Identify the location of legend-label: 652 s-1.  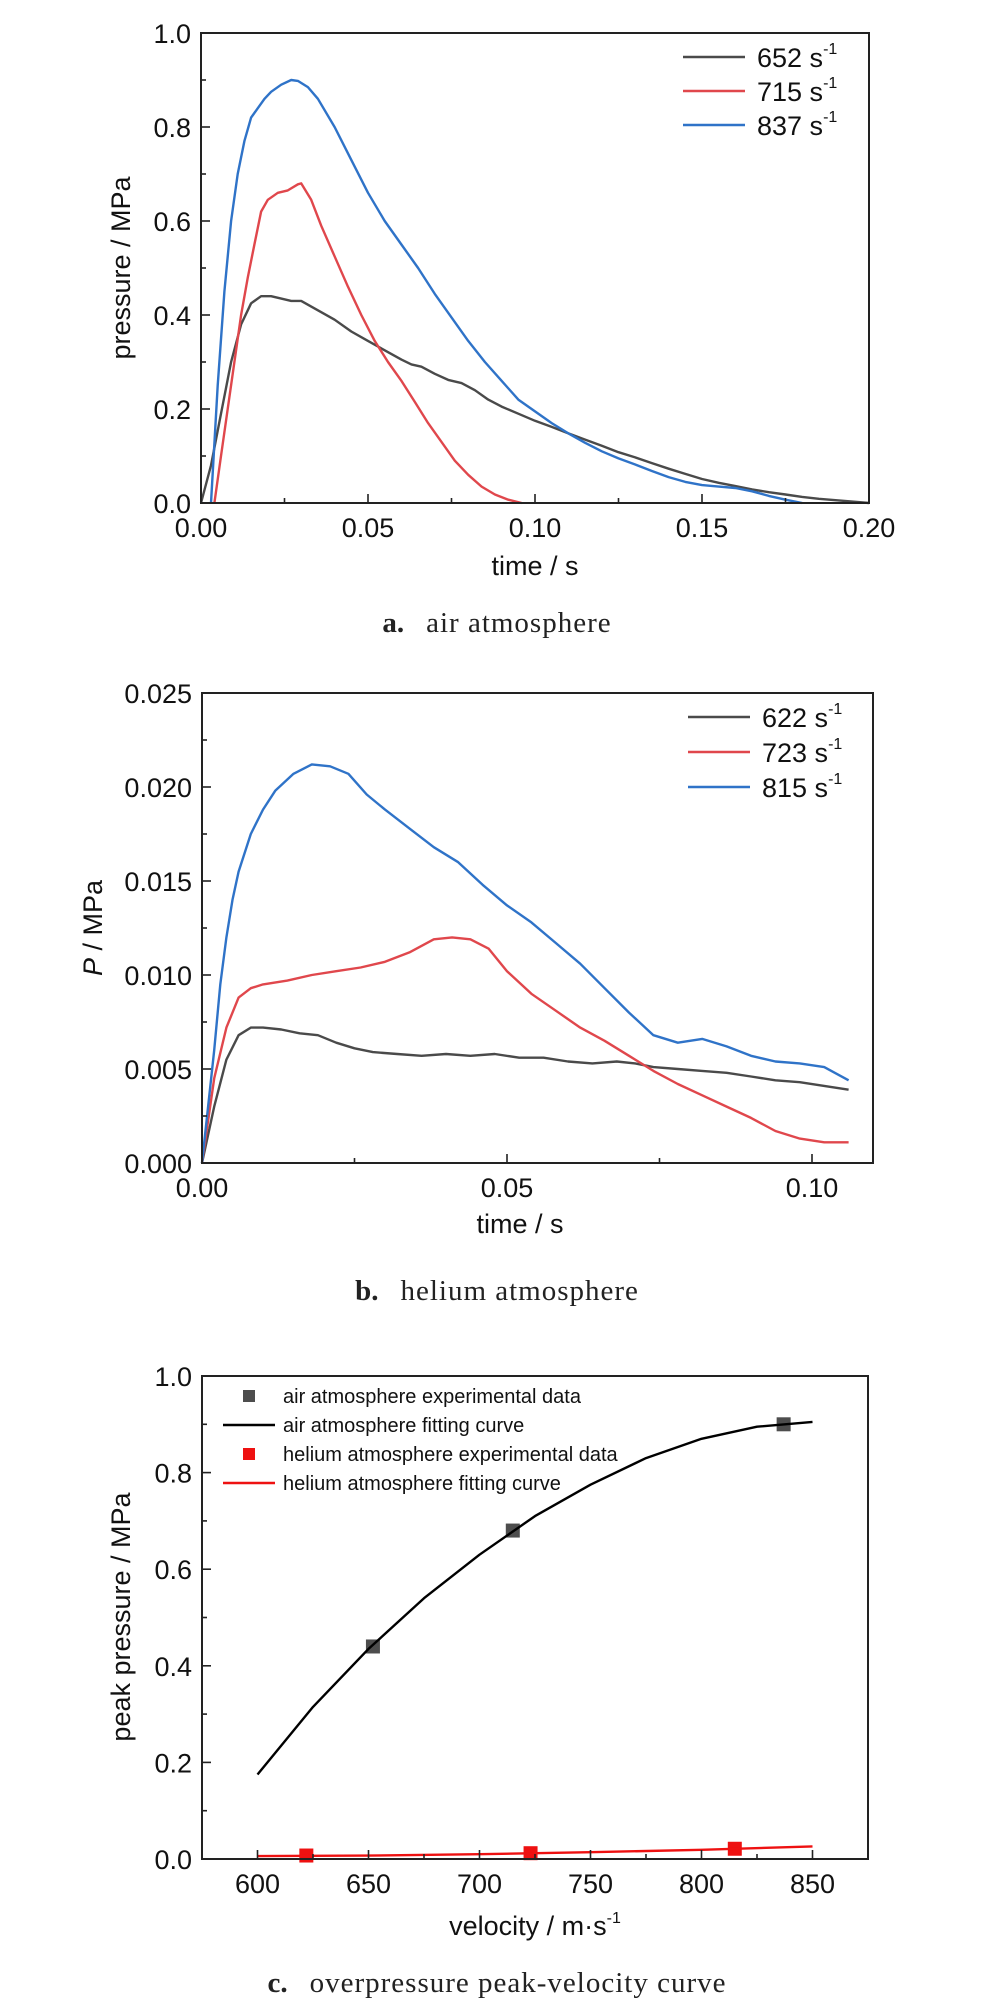
(797, 57).